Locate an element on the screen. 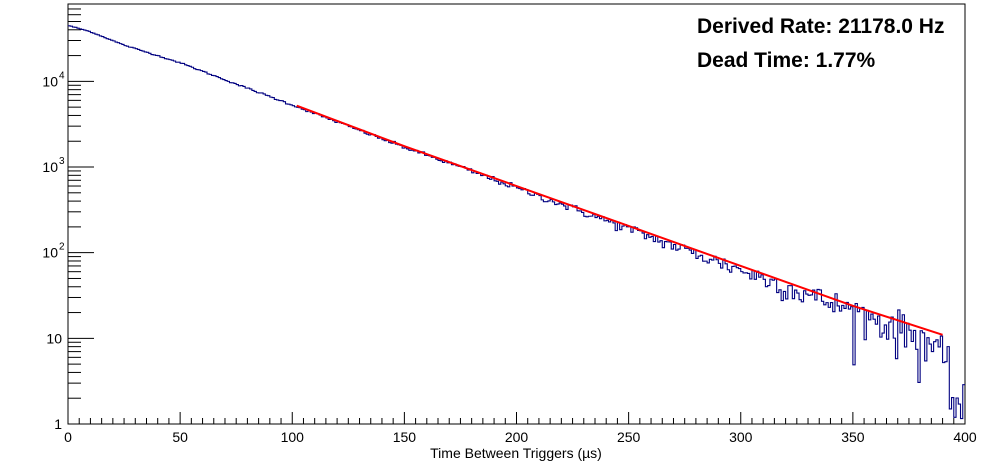 The height and width of the screenshot is (472, 996). x-tick-label: 400 is located at coordinates (965, 437).